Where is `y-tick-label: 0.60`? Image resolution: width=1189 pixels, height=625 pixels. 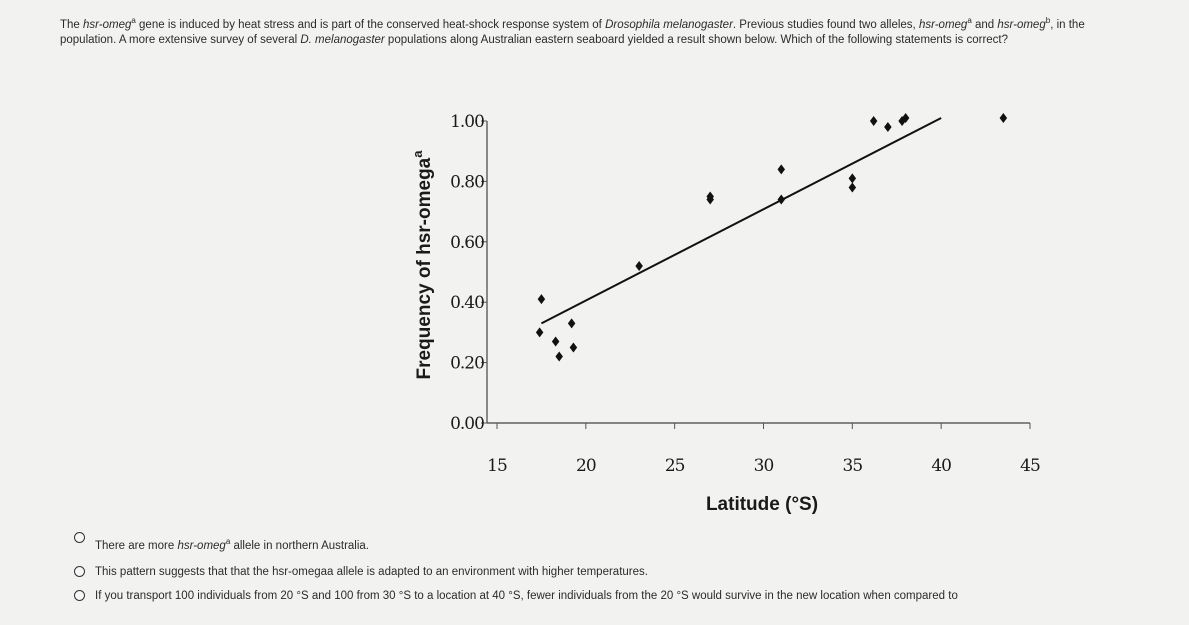
y-tick-label: 0.60 is located at coordinates (467, 243).